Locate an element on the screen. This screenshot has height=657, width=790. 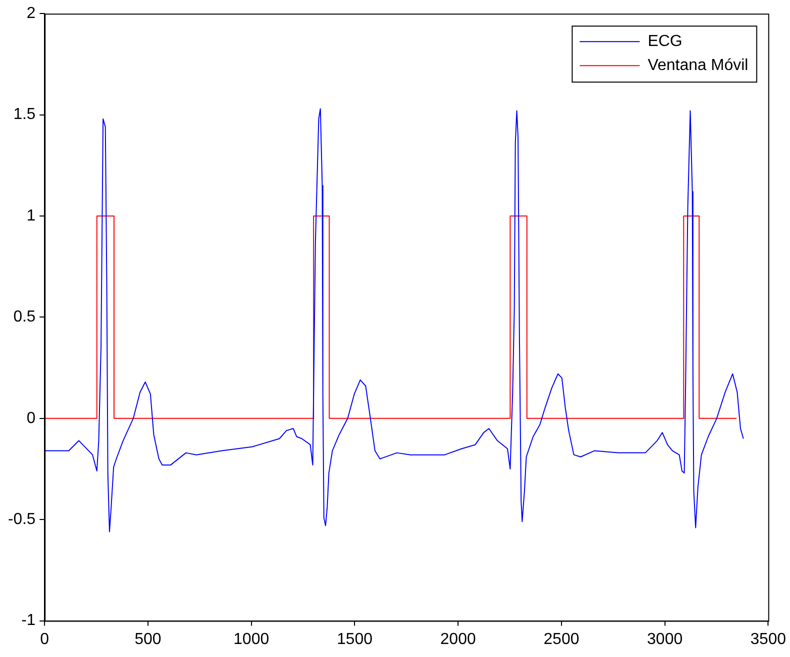
legend-label: ECG is located at coordinates (665, 41).